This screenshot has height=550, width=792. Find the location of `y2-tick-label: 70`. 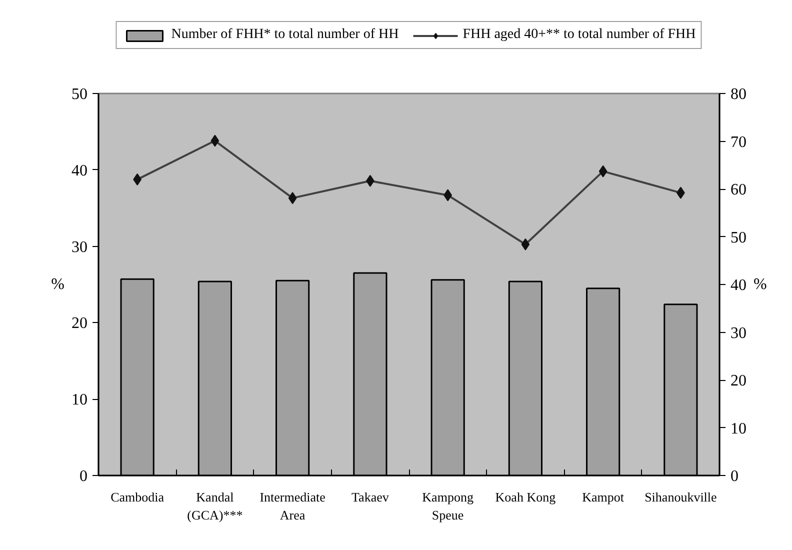

y2-tick-label: 70 is located at coordinates (738, 142).